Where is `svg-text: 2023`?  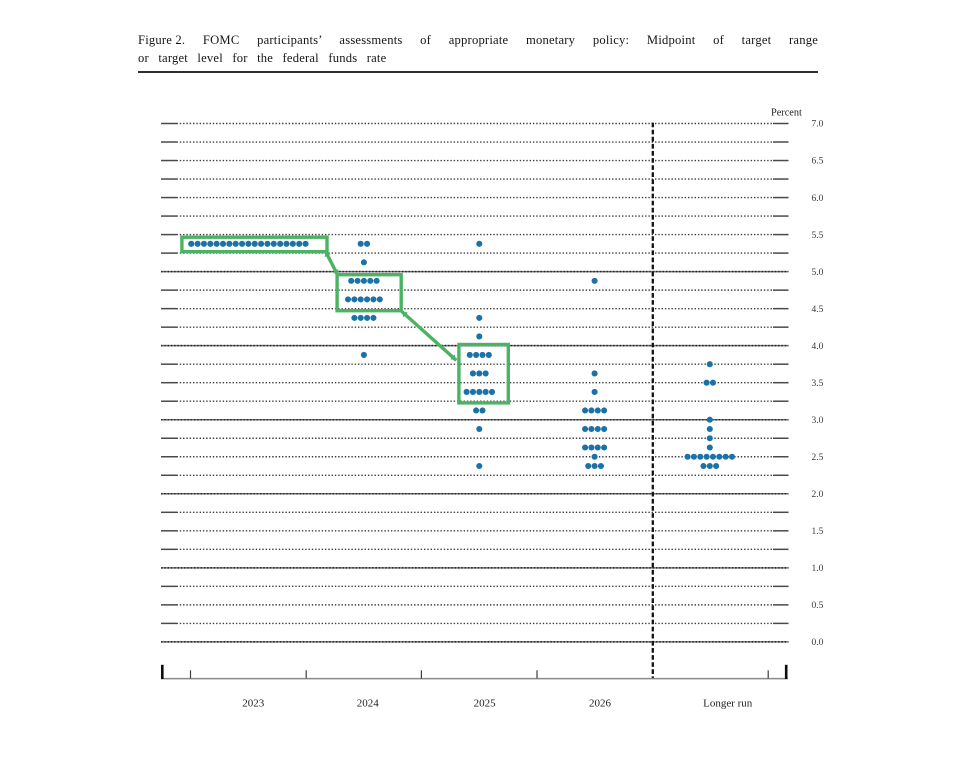
svg-text: 2023 is located at coordinates (253, 704).